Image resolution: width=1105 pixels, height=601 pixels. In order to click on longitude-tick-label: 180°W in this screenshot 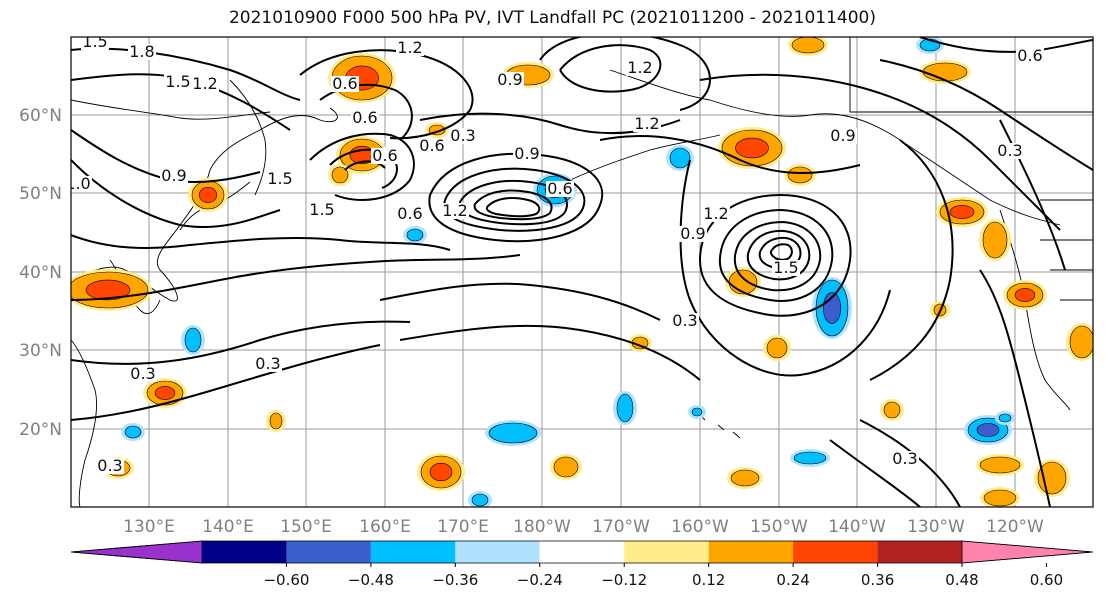, I will do `click(542, 527)`.